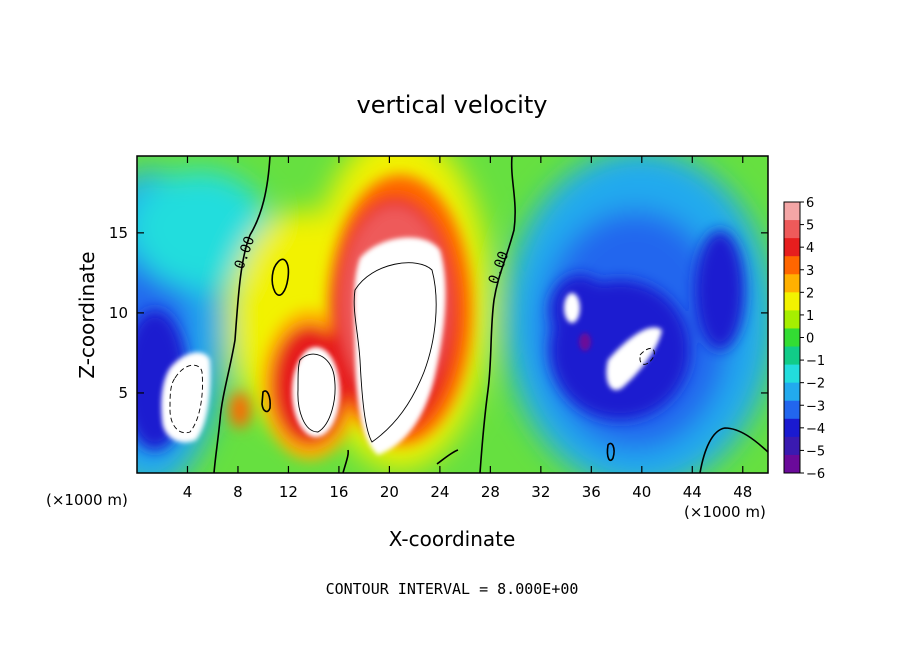  What do you see at coordinates (490, 492) in the screenshot?
I see `x-tick-label: 28` at bounding box center [490, 492].